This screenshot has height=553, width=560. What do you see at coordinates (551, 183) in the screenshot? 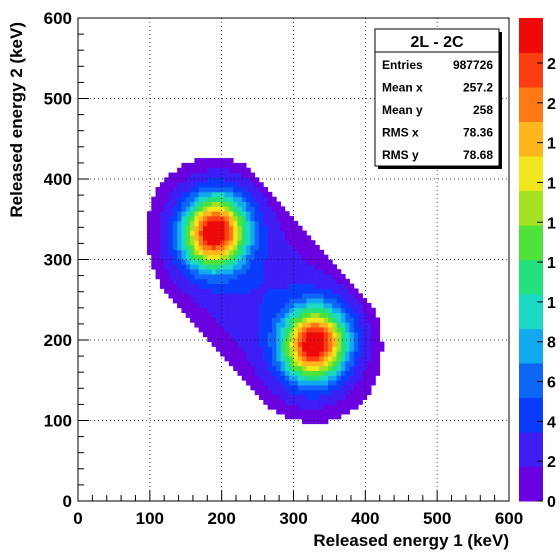
I see `color-scale-label: 1` at bounding box center [551, 183].